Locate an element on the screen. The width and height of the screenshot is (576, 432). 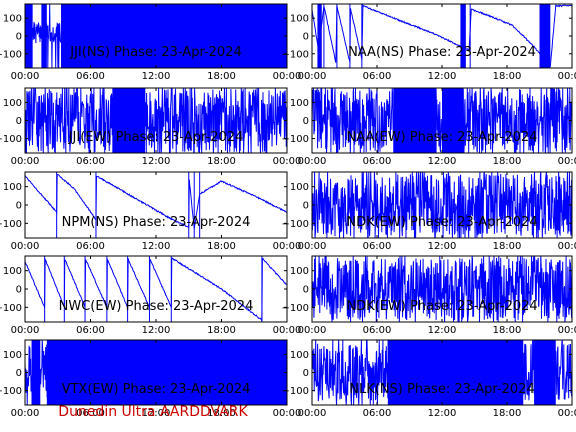
panel-title: NAA(EW) Phase: 23-Apr-2024 is located at coordinates (442, 137).